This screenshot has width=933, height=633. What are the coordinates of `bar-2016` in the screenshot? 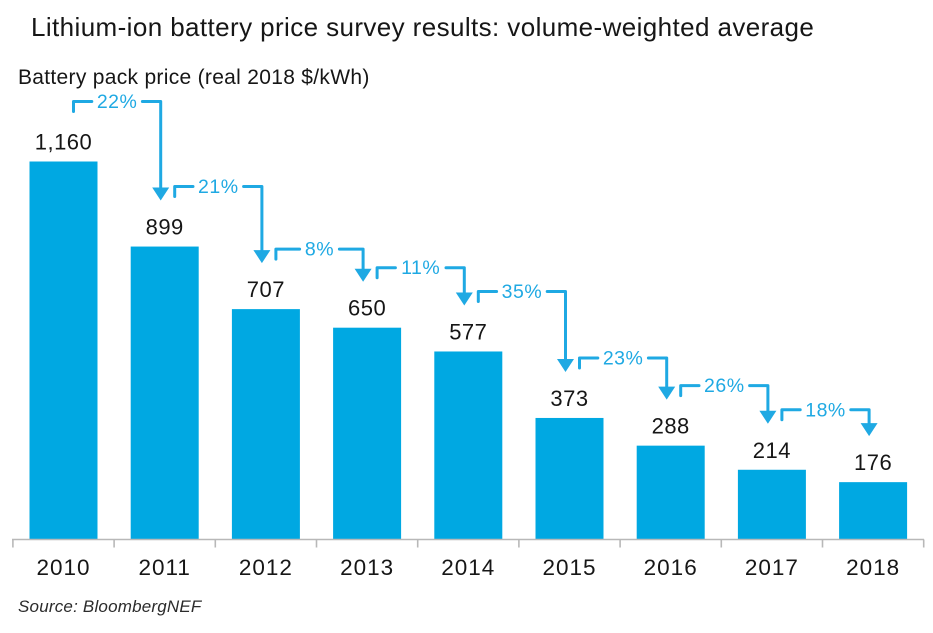 It's located at (670, 492).